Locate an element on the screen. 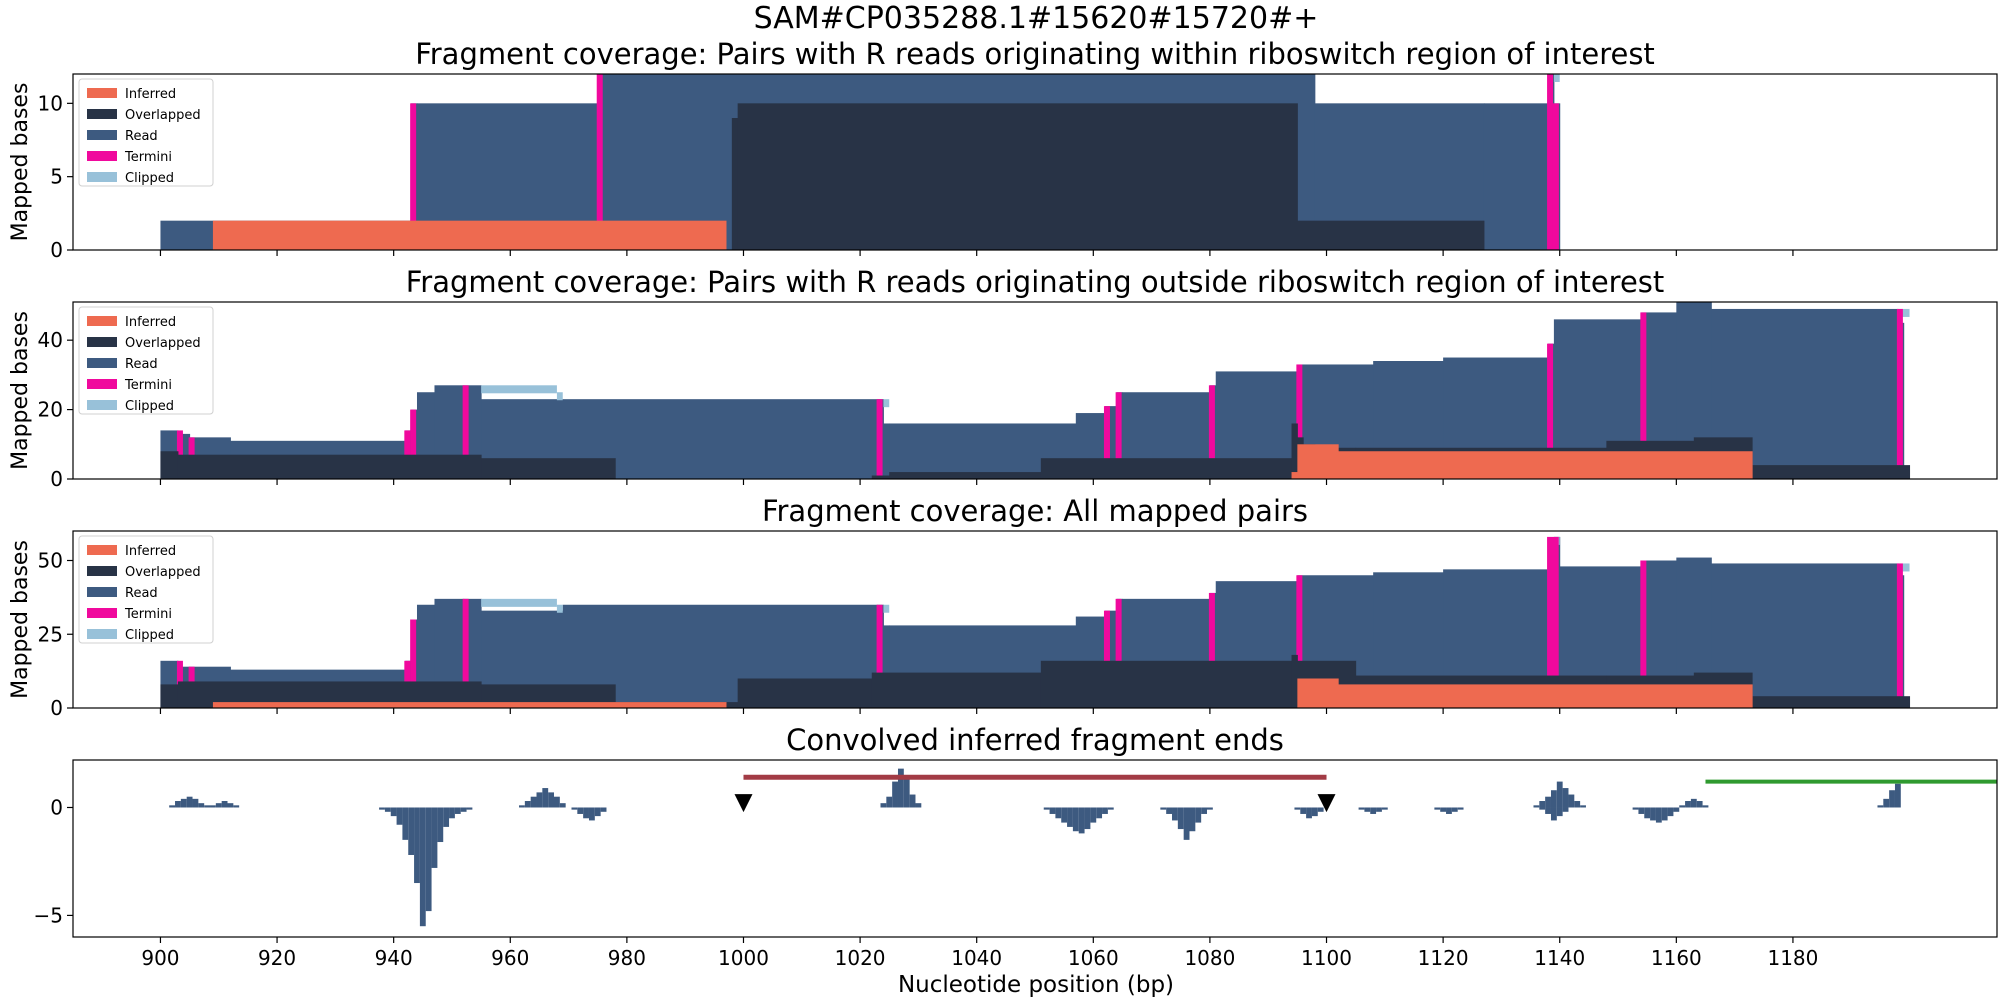  legend-swatch-inferred is located at coordinates (102, 321).